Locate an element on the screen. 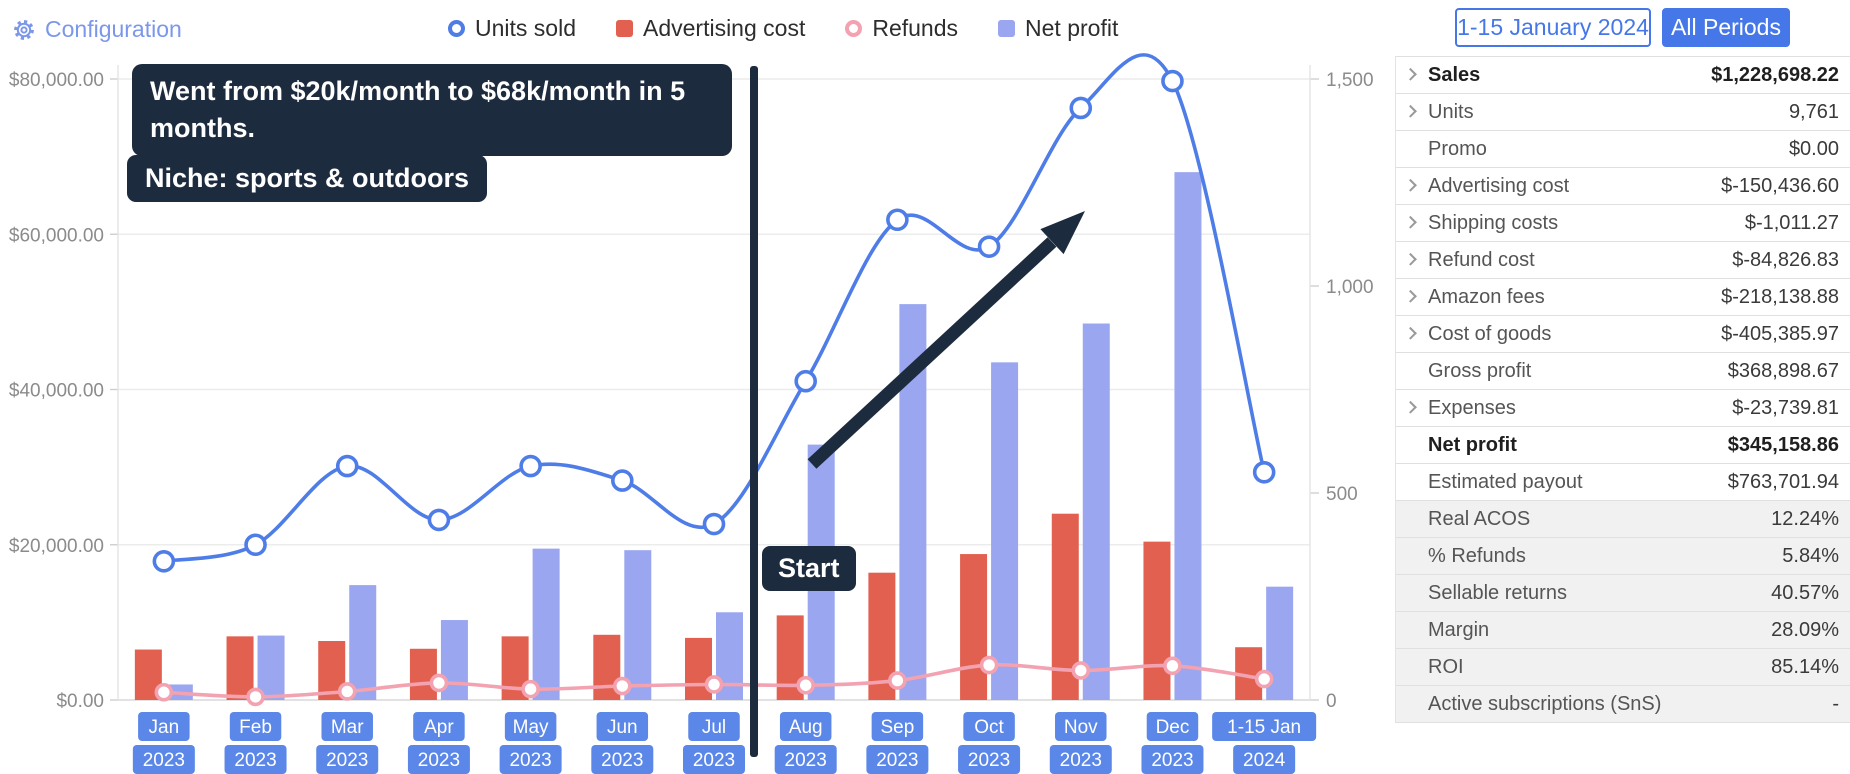  metric-value: 9,761 is located at coordinates (1813, 111).